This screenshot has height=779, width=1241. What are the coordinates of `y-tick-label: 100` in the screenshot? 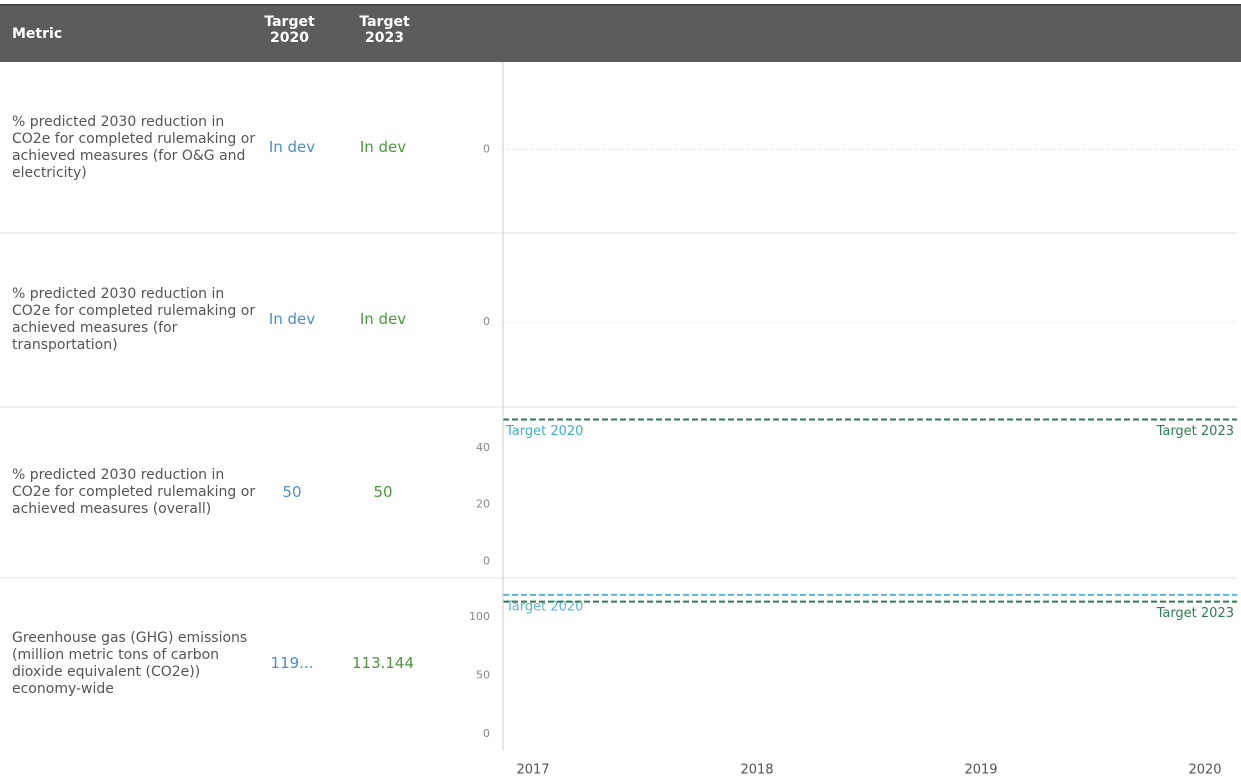 It's located at (479, 616).